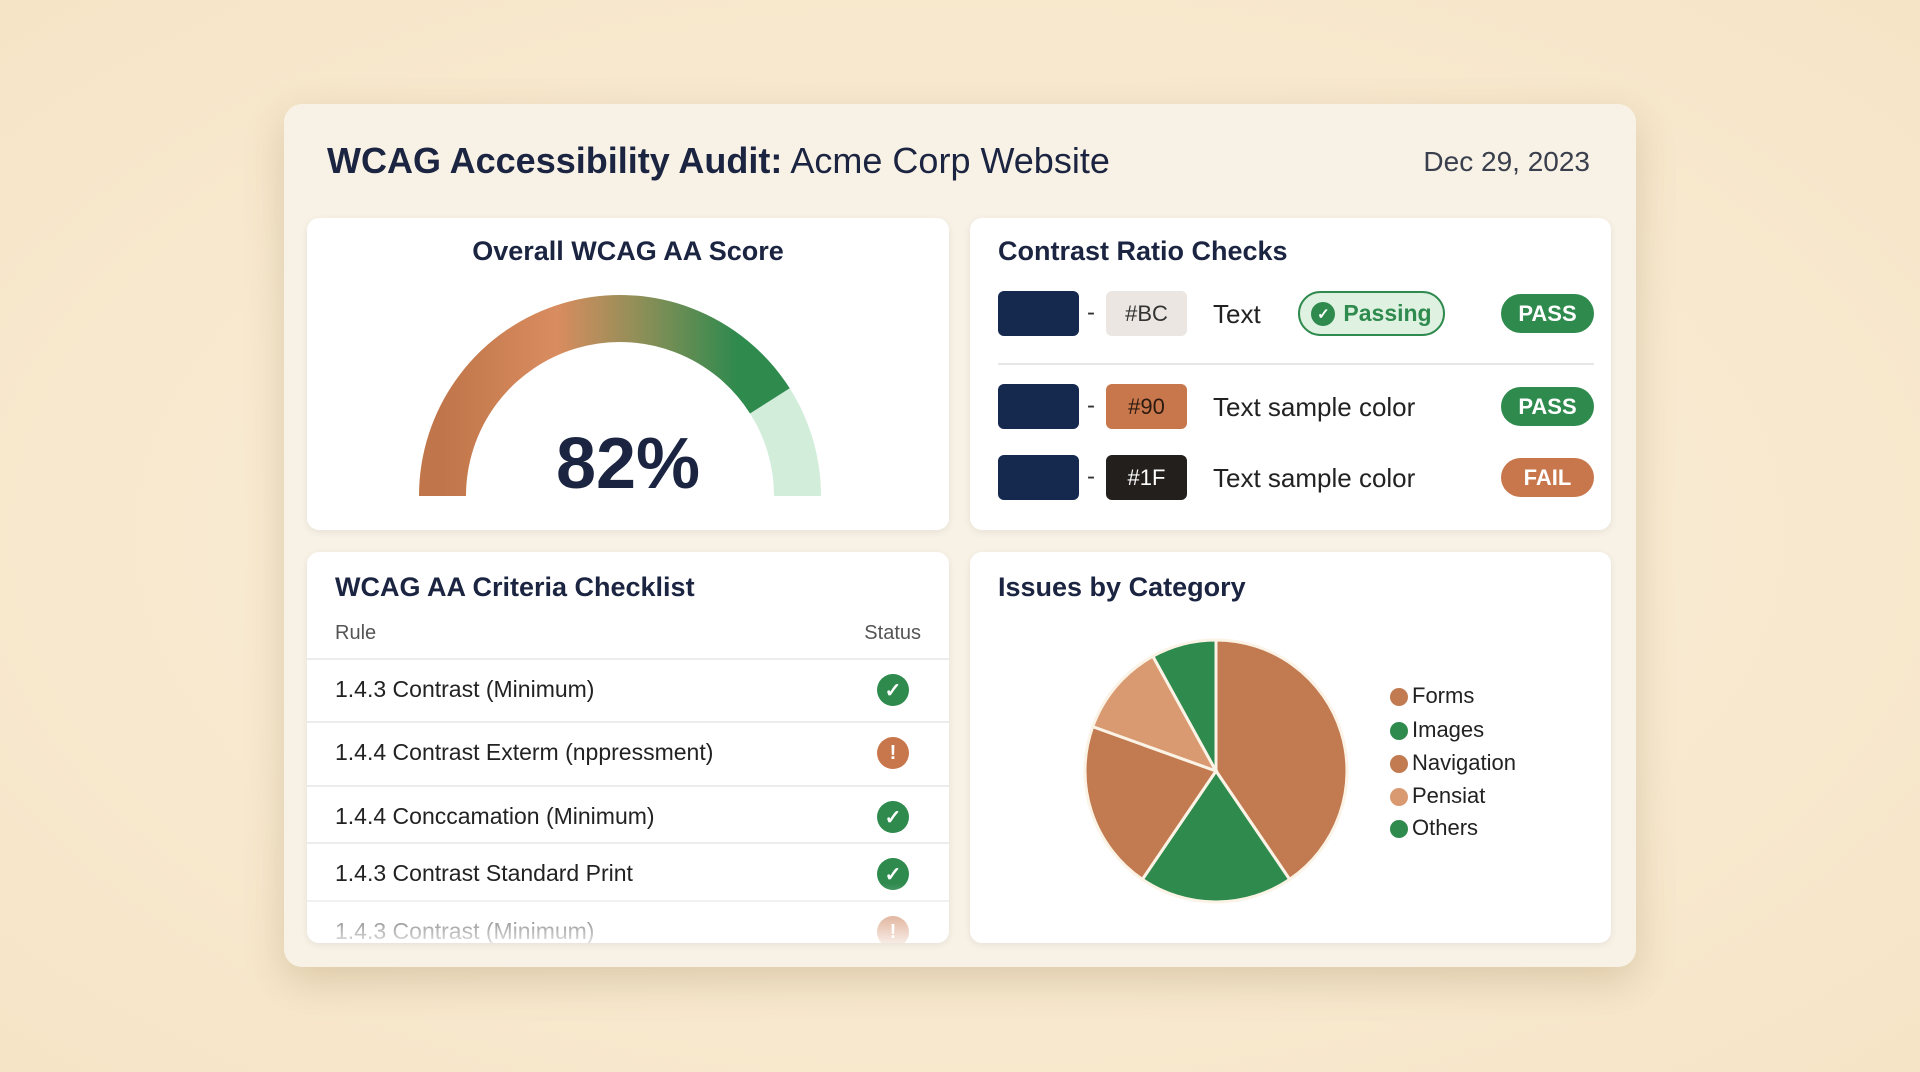 The image size is (1920, 1072). Describe the element at coordinates (628, 464) in the screenshot. I see `score-value: 82%` at that location.